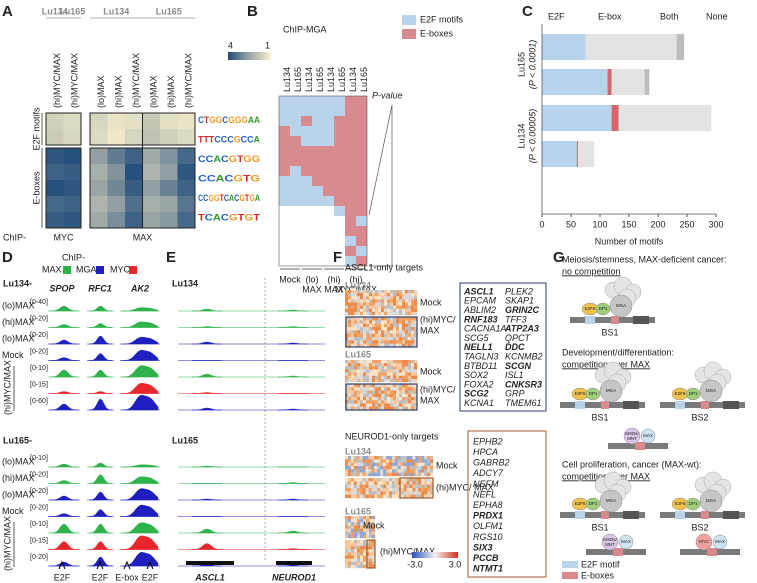  Describe the element at coordinates (610, 16) in the screenshot. I see `legend-label: E-box` at that location.